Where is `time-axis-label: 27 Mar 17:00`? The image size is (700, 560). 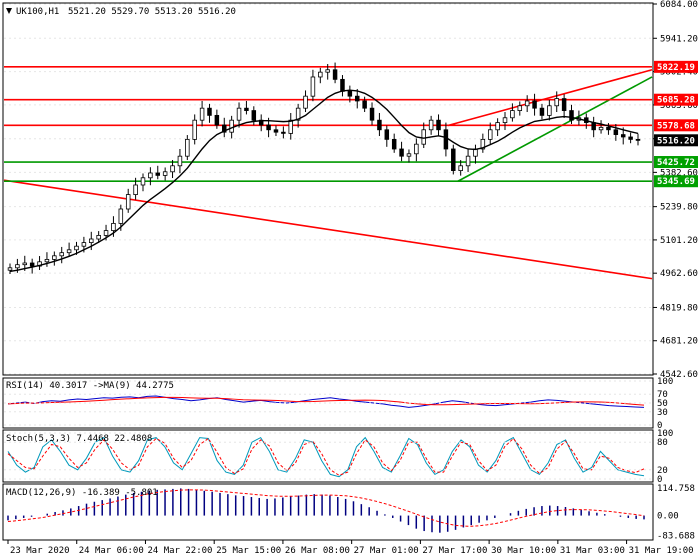 time-axis-label: 27 Mar 17:00 is located at coordinates (454, 551).